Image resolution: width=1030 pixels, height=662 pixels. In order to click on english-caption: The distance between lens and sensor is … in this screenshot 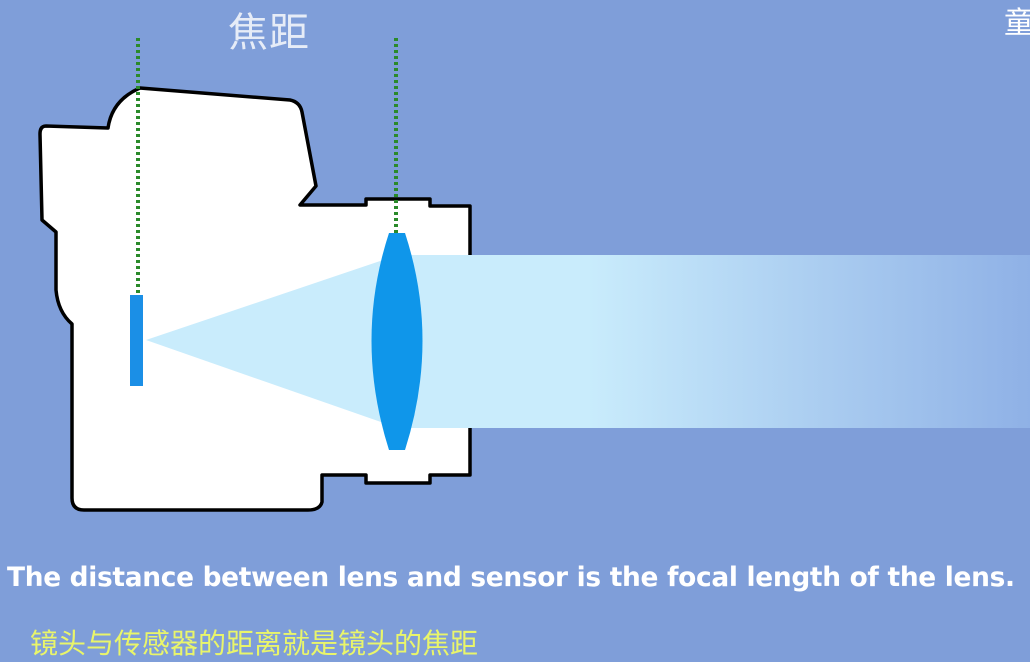, I will do `click(511, 577)`.